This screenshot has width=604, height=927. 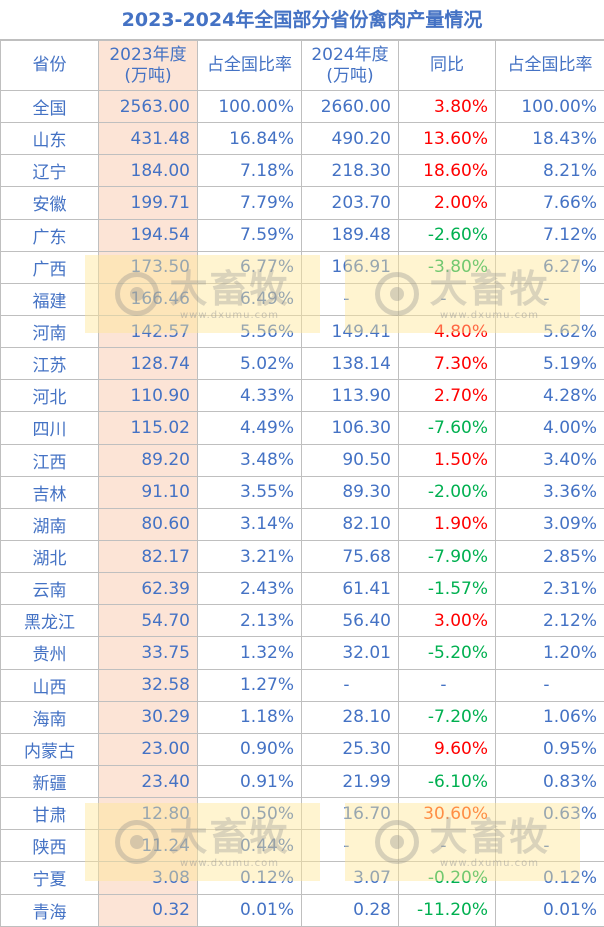 I want to click on cell-2023: 62.39, so click(x=148, y=589).